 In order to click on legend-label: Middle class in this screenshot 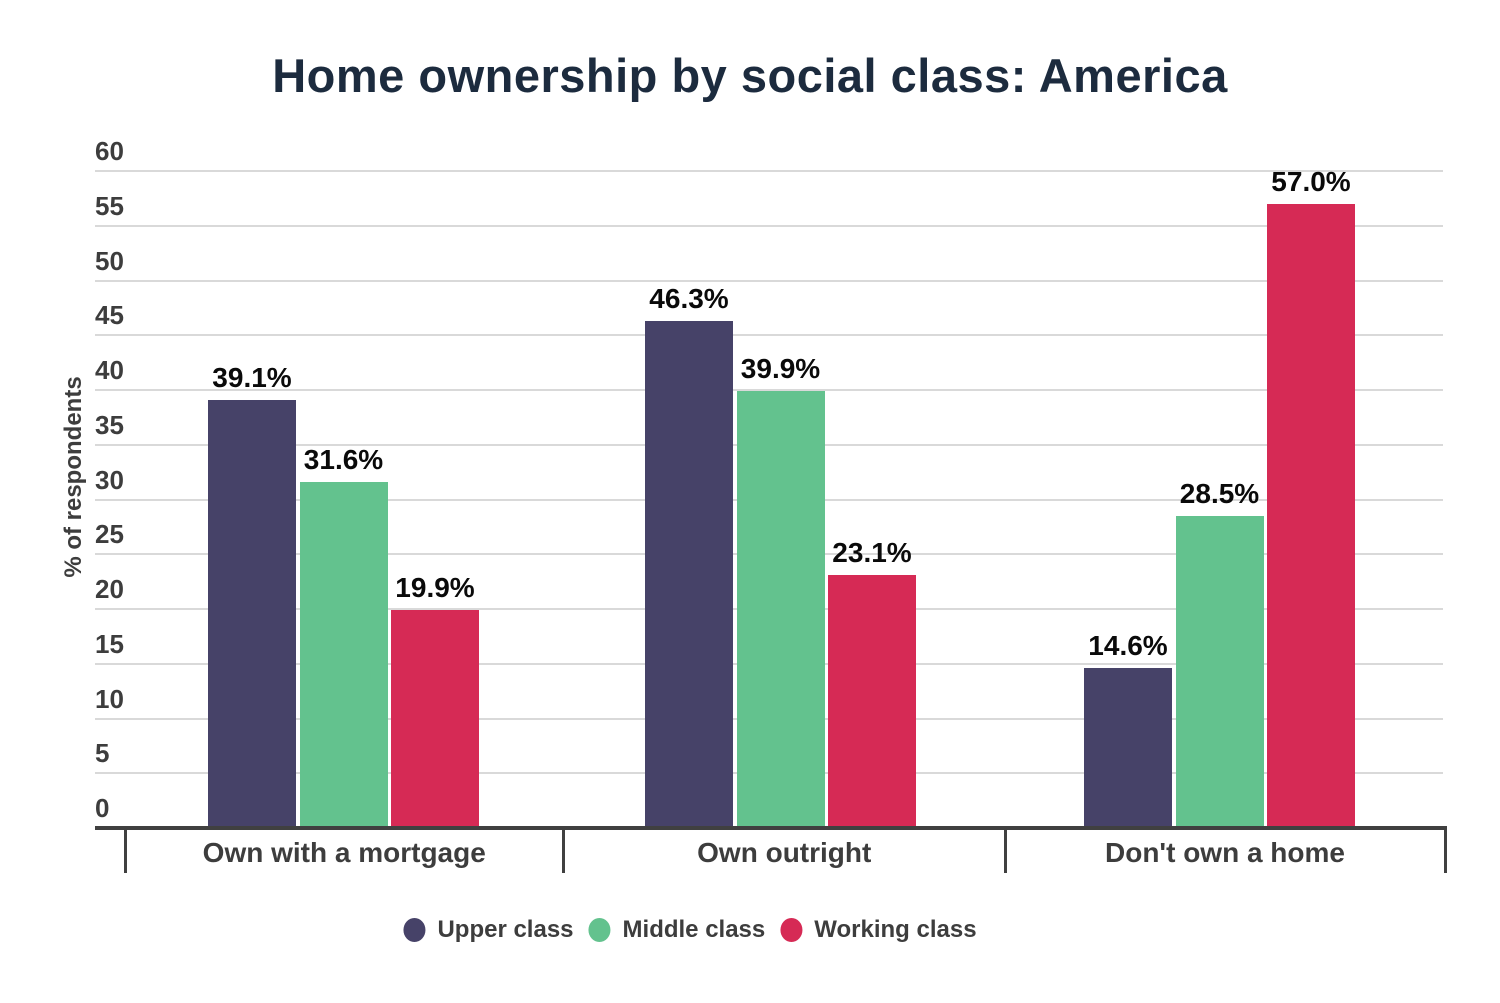, I will do `click(694, 929)`.